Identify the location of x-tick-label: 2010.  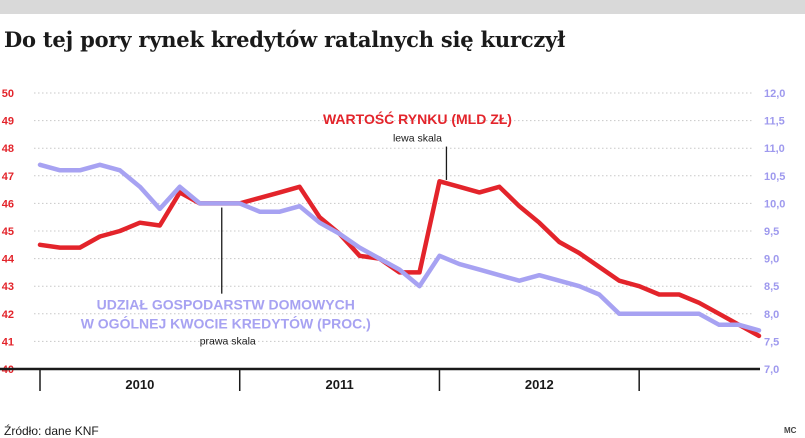
(139, 384).